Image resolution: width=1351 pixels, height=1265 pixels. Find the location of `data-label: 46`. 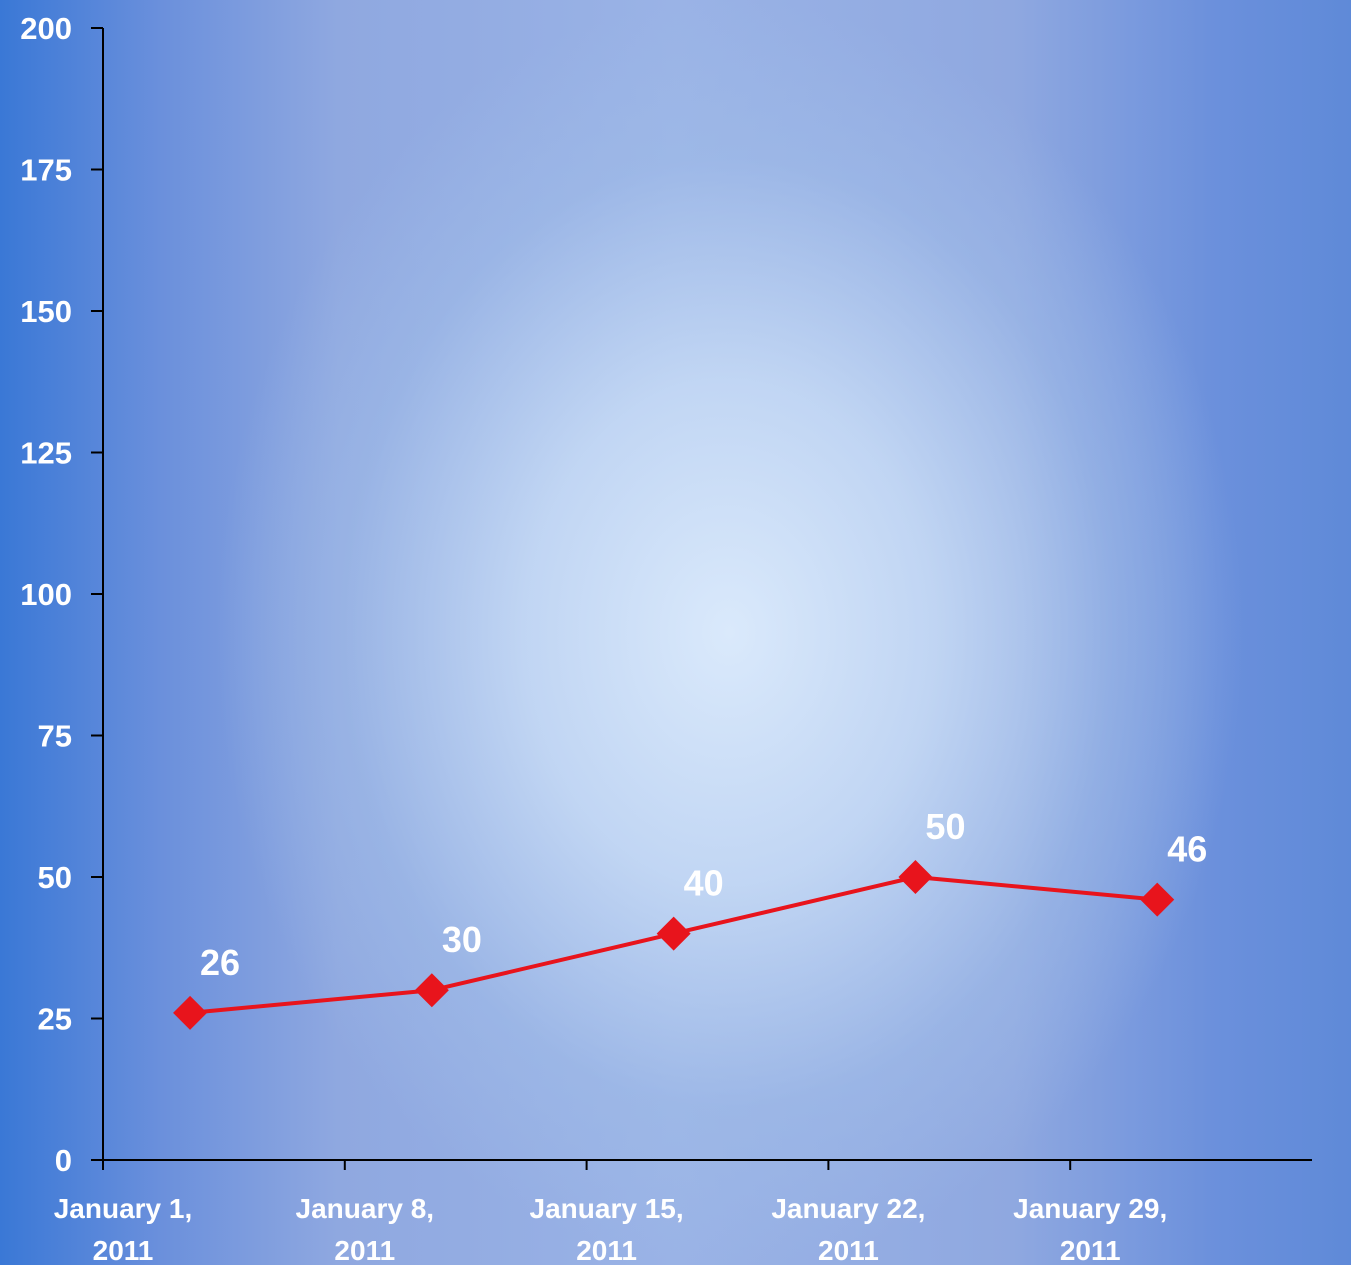

data-label: 46 is located at coordinates (1187, 849).